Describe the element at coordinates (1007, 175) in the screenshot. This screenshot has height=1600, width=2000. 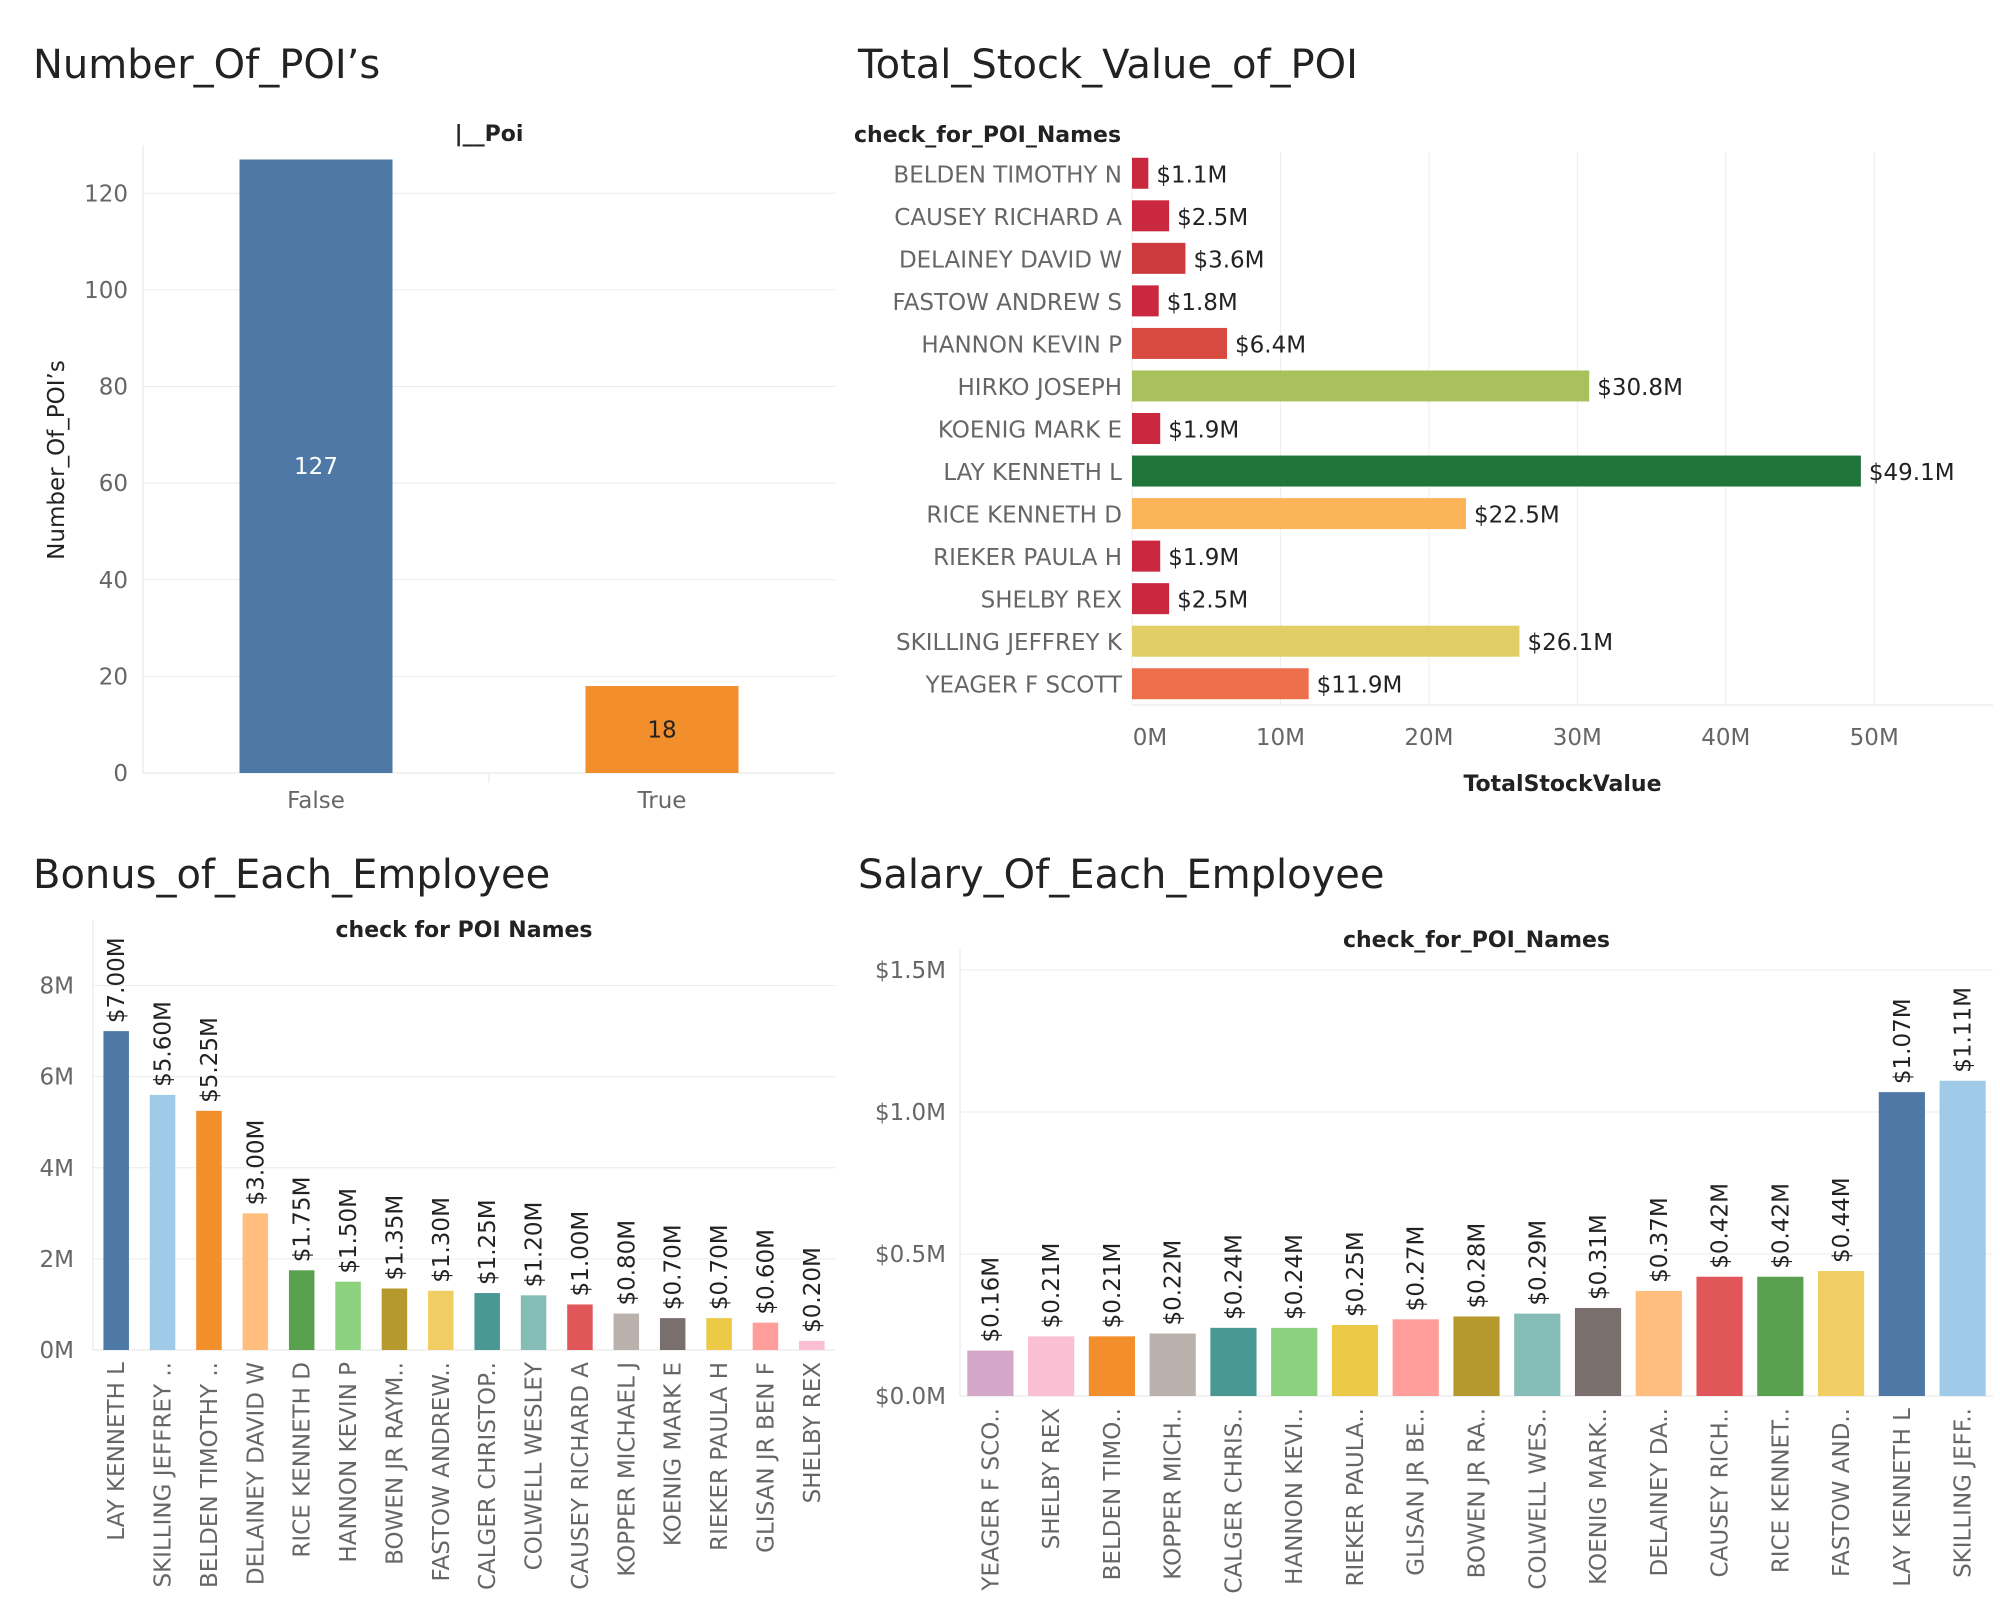
I see `y-category-label: BELDEN TIMOTHY N` at that location.